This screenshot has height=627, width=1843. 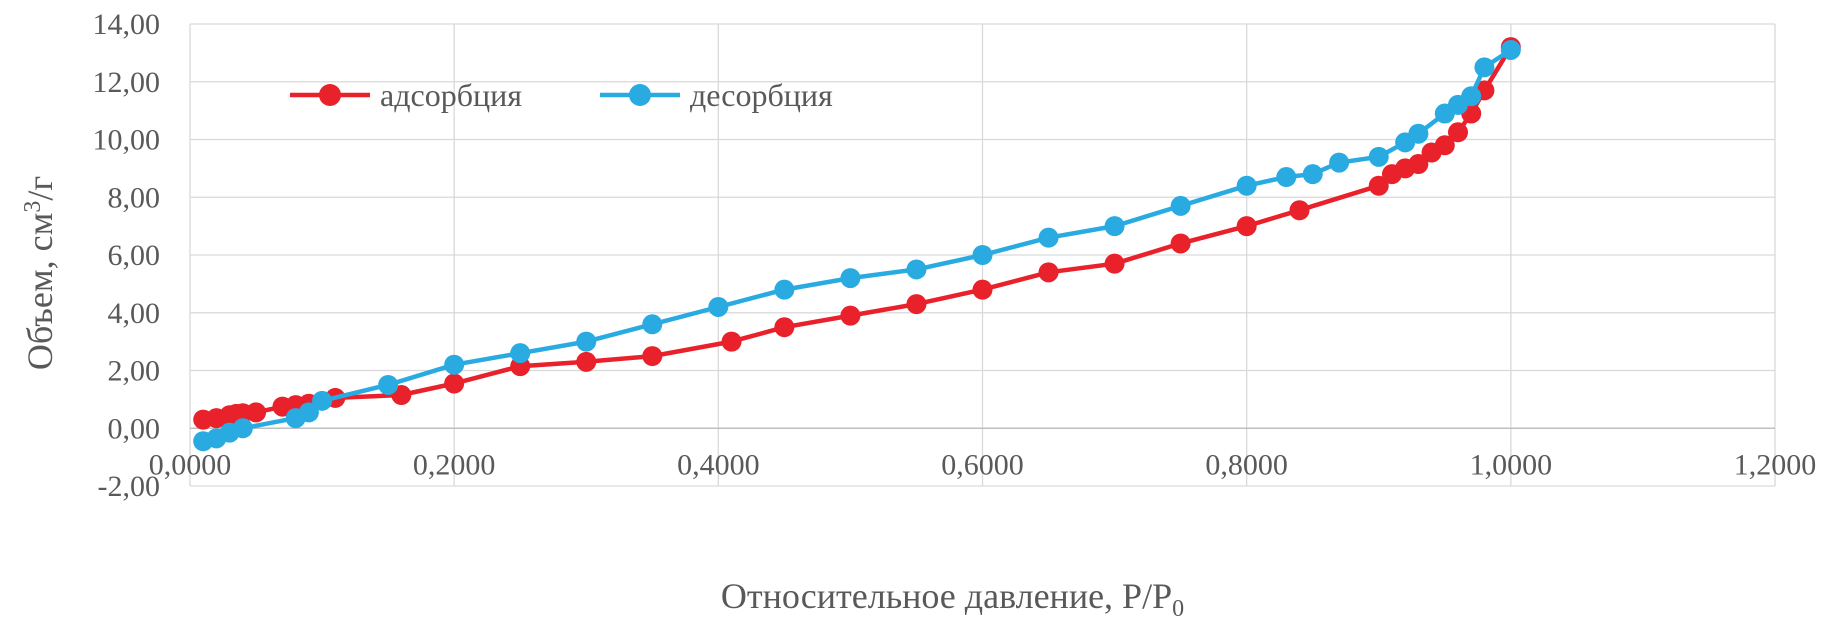 I want to click on legend-item: десорбция, so click(x=716, y=95).